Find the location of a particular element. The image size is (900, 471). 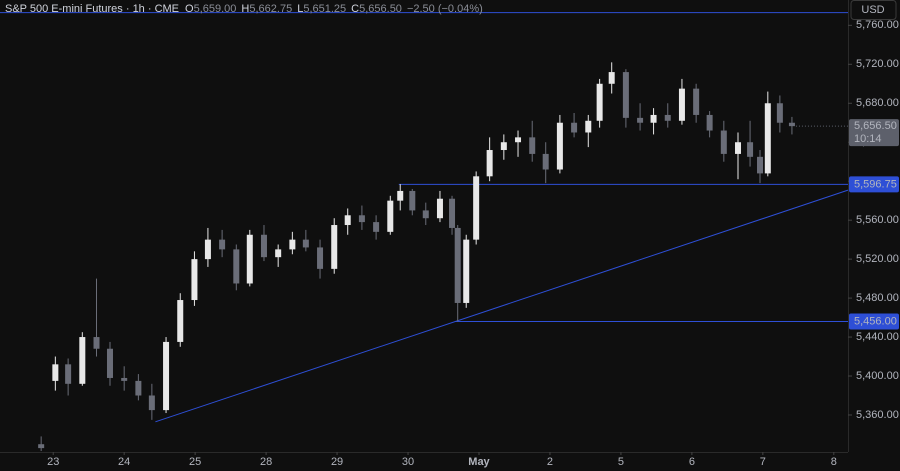

change: −2.50 (−0.04%) is located at coordinates (445, 9).